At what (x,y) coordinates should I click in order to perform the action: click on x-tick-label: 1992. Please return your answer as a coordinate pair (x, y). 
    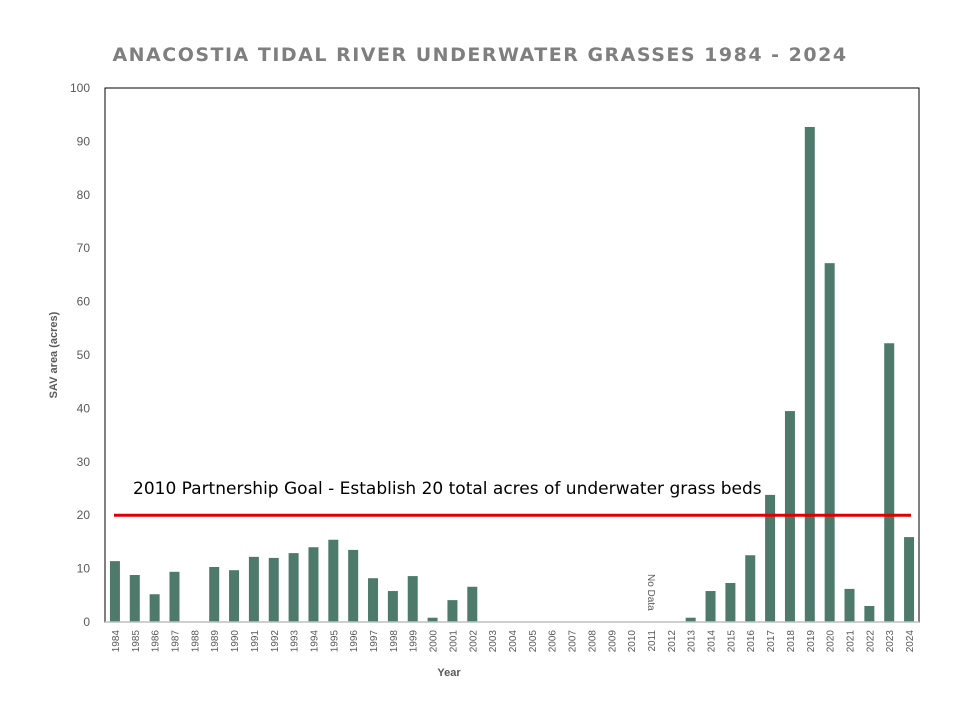
    Looking at the image, I should click on (275, 641).